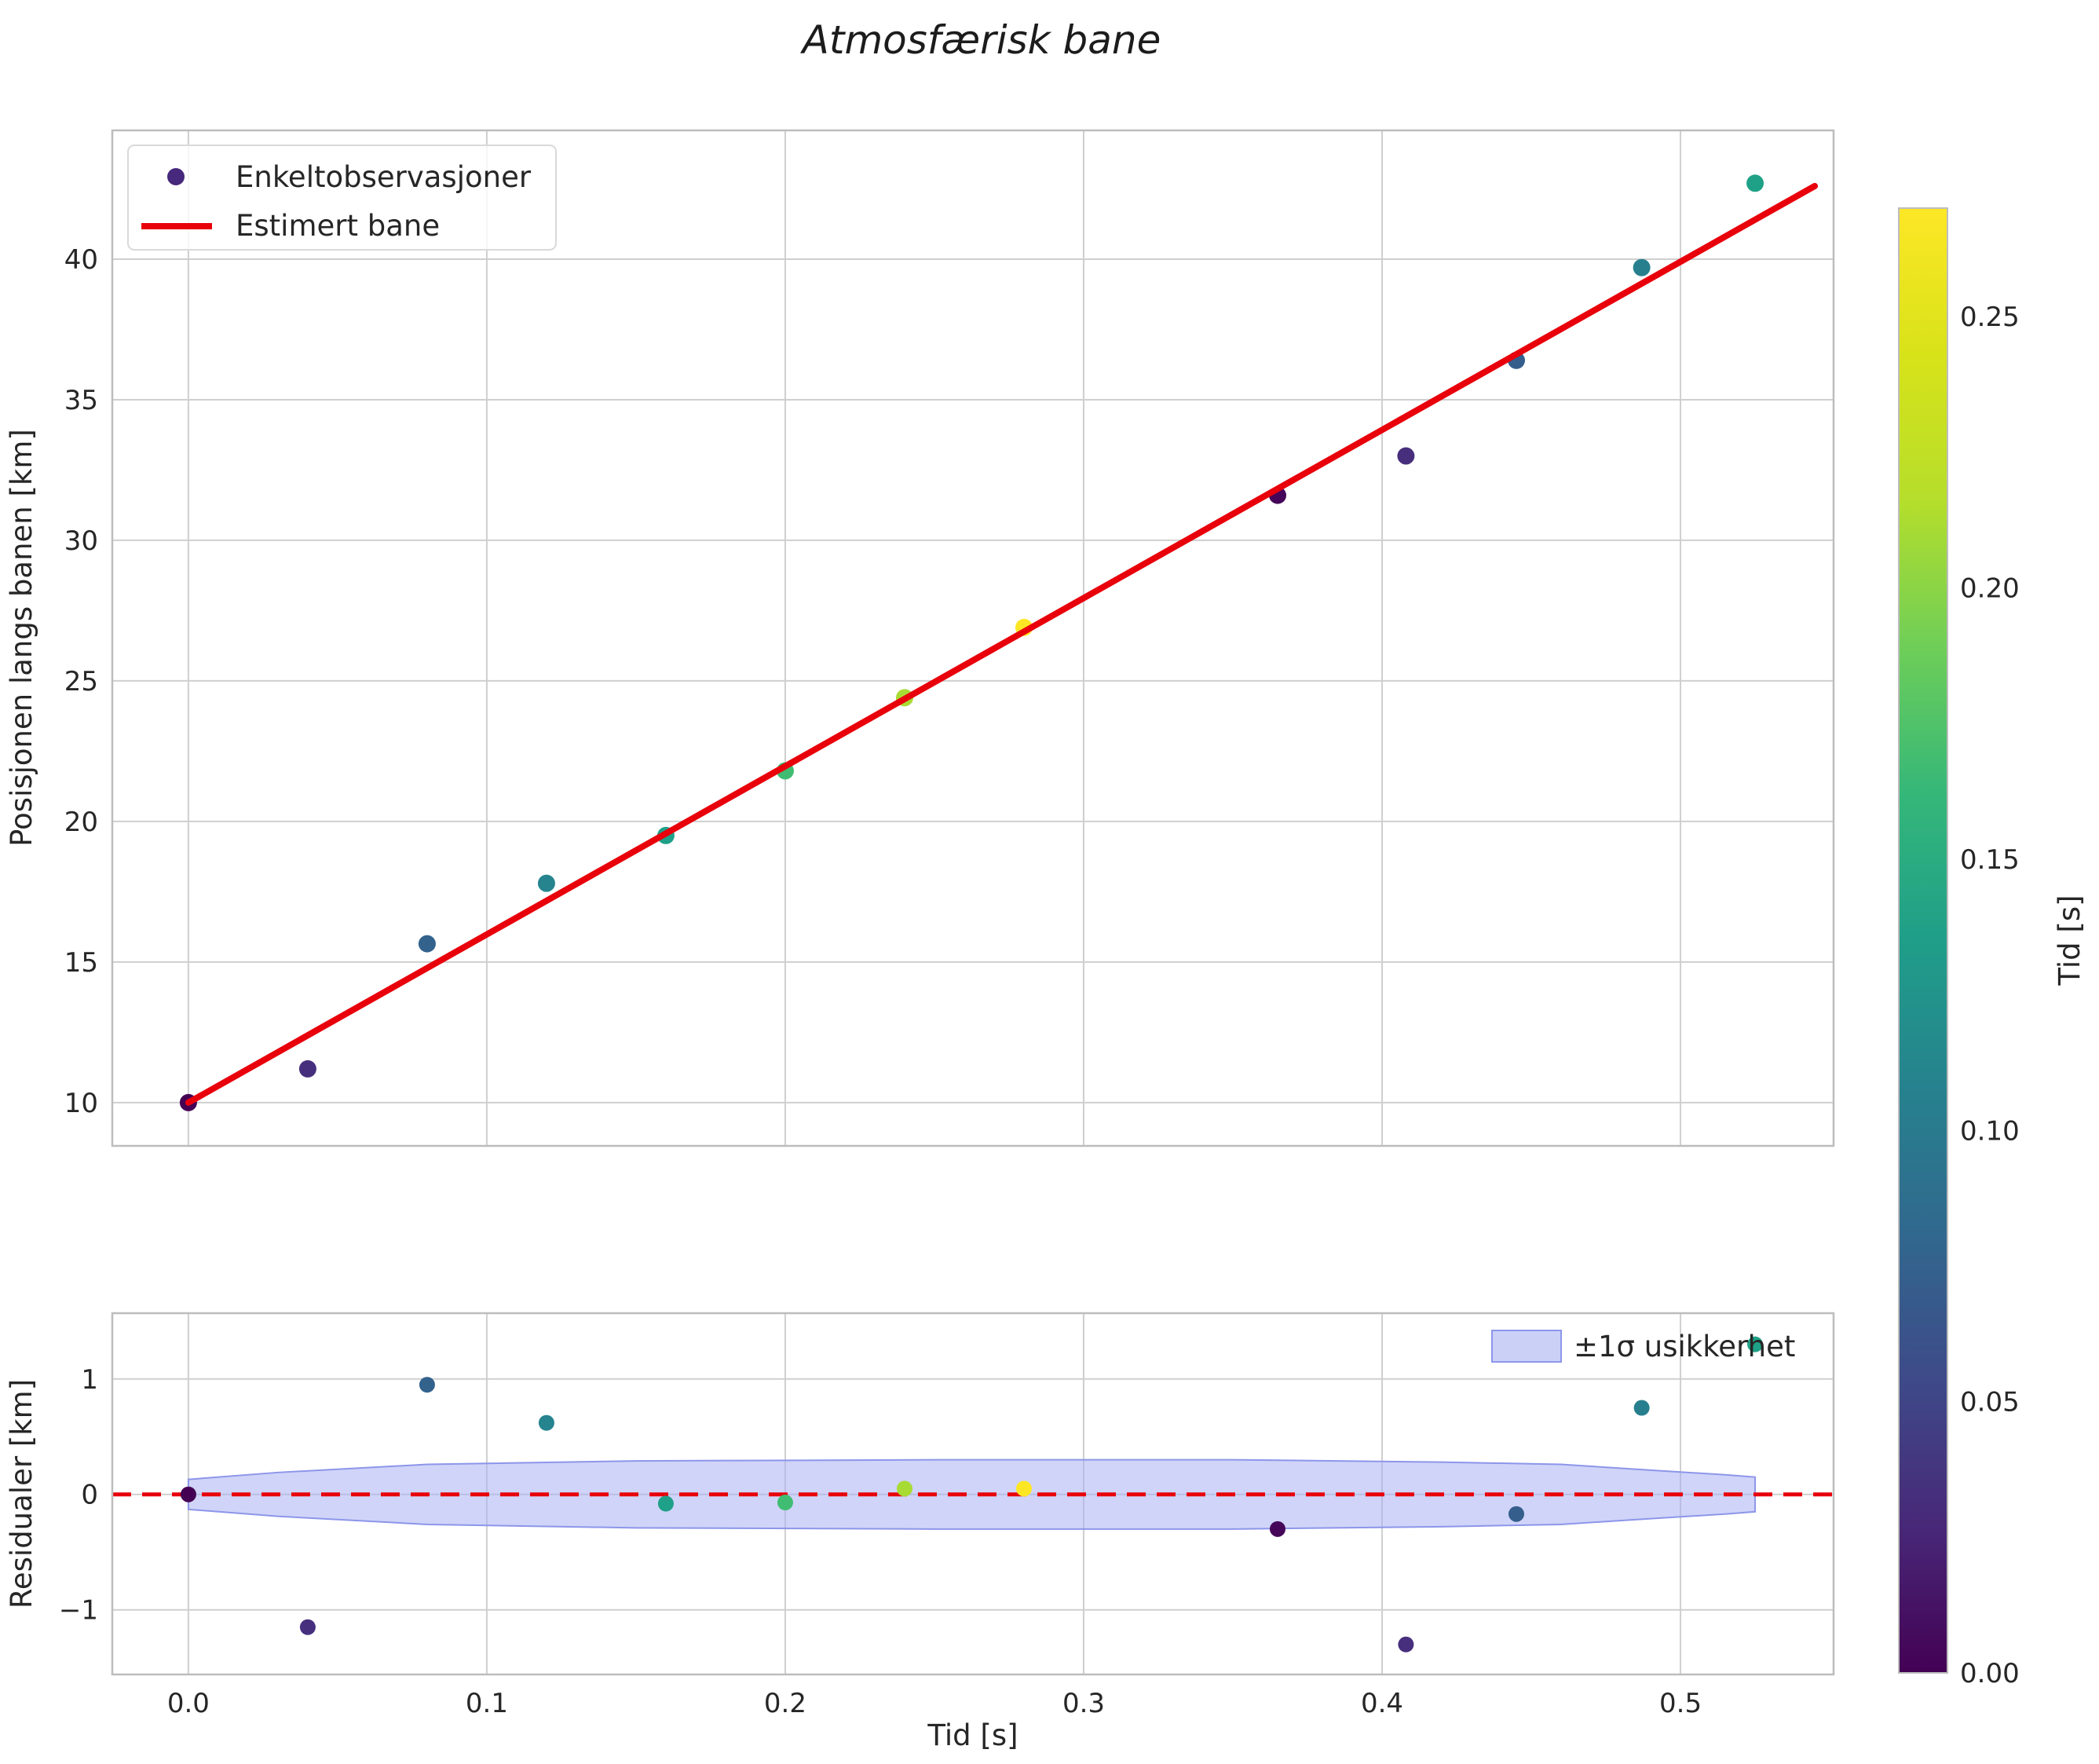 The height and width of the screenshot is (1764, 2099). Describe the element at coordinates (338, 226) in the screenshot. I see `legend-line-label: Estimert bane` at that location.